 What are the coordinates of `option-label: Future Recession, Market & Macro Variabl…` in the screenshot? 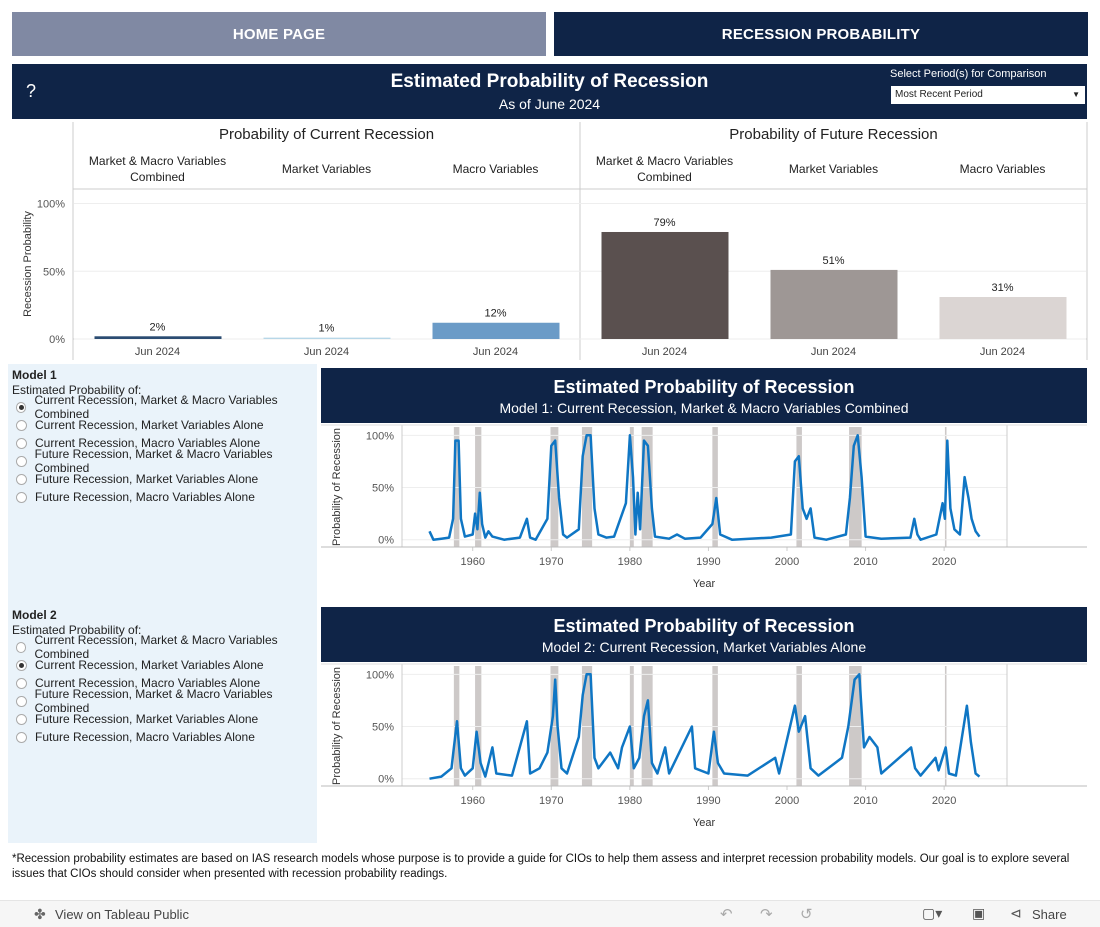 It's located at (153, 461).